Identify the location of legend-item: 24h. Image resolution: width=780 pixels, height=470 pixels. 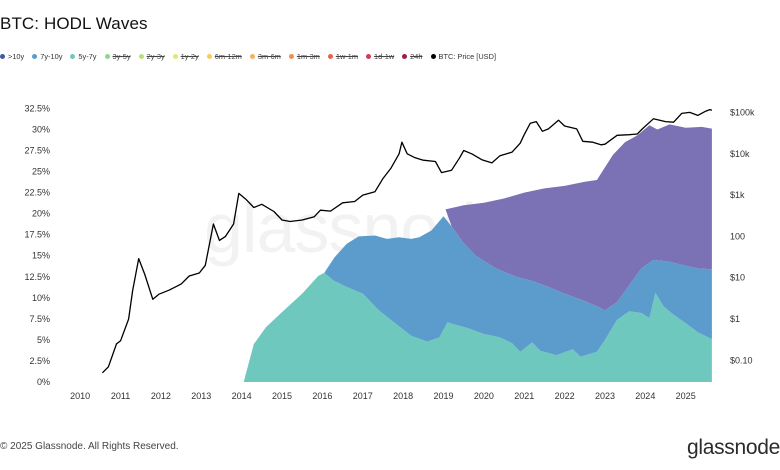
(412, 56).